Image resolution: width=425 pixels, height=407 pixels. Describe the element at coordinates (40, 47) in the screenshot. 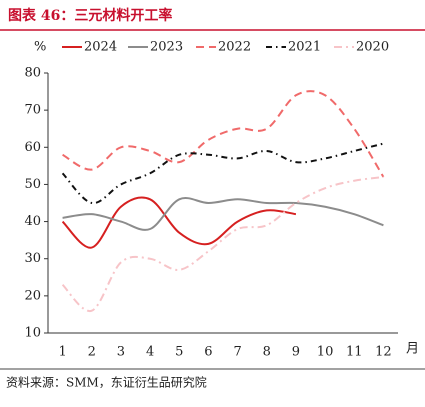

I see `y-unit: %` at that location.